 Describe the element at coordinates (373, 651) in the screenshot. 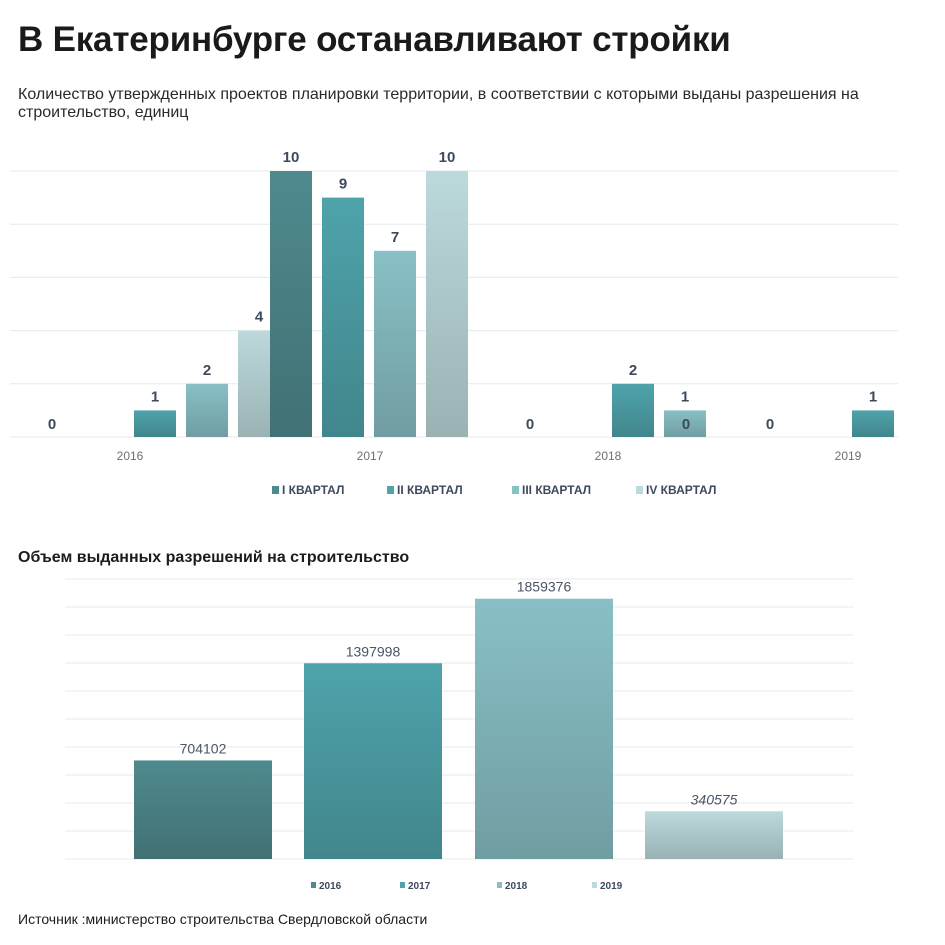

I see `bar-value-label: 1397998` at that location.